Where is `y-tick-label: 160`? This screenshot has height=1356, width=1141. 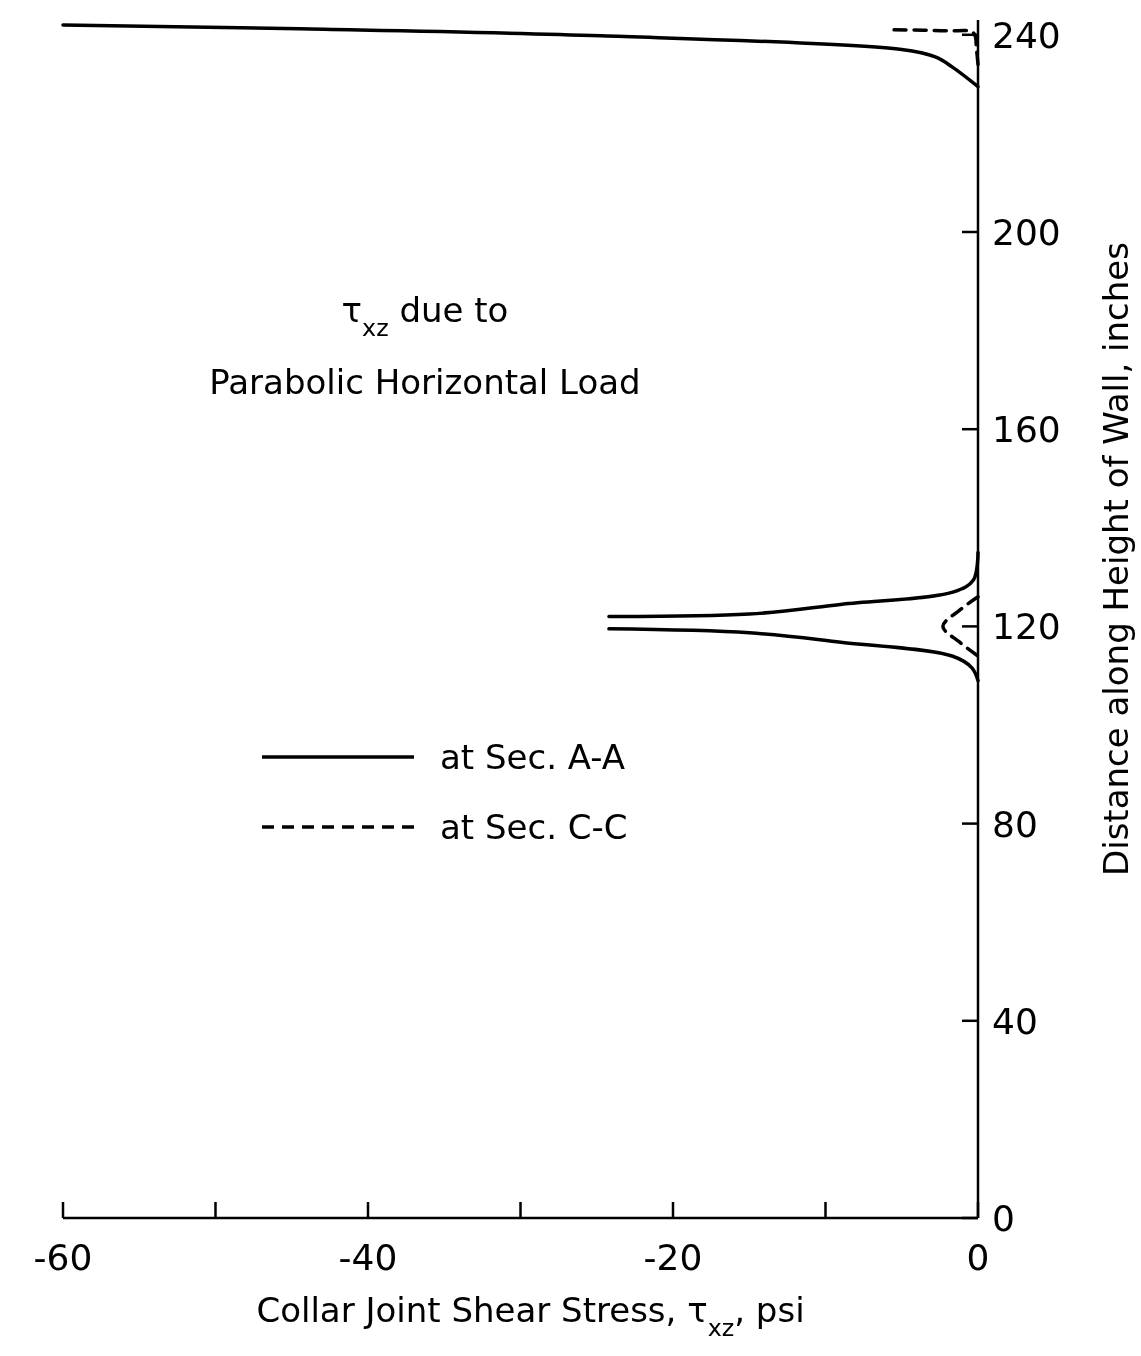
y-tick-label: 160 is located at coordinates (1026, 430).